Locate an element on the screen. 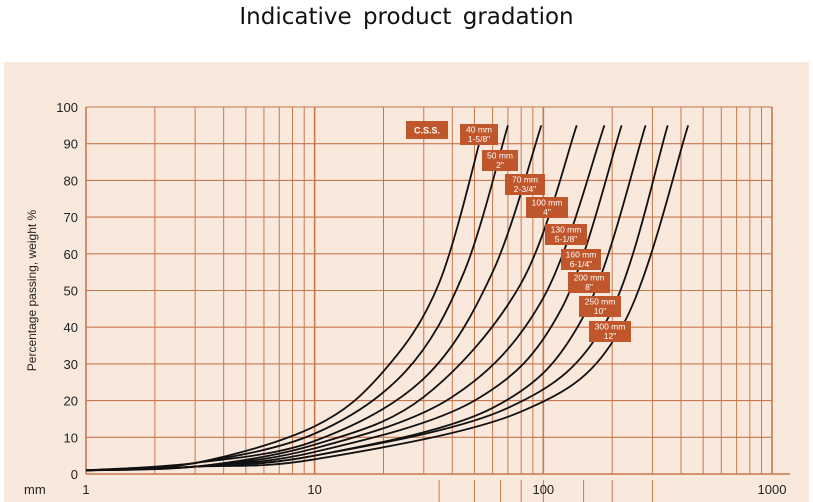  curve-label-text: 160 mm is located at coordinates (581, 255).